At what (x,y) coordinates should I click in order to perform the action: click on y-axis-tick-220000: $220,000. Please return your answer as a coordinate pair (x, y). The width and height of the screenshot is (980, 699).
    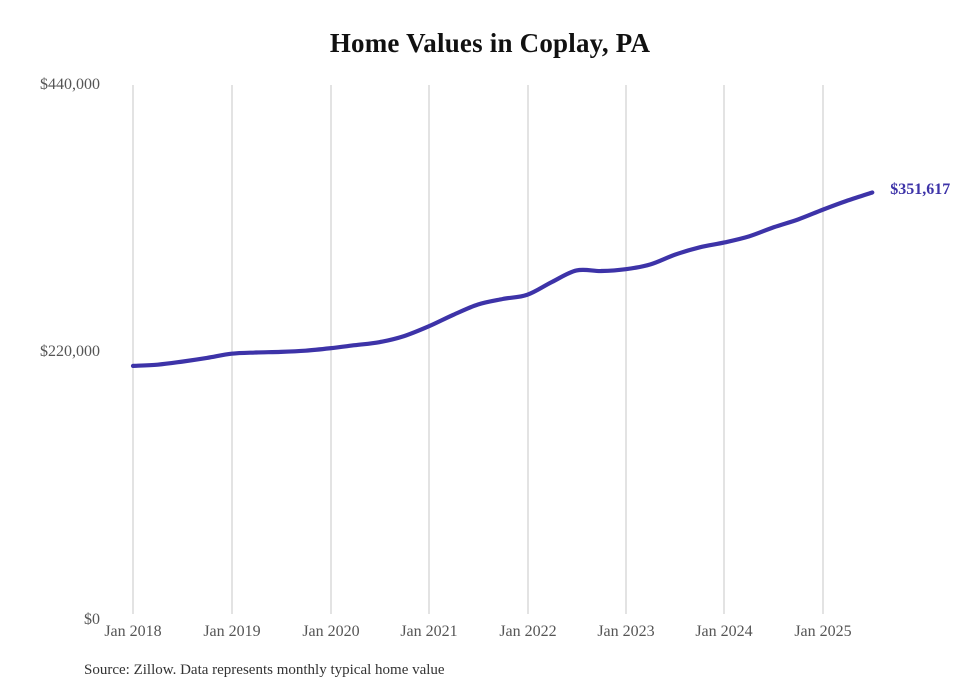
    Looking at the image, I should click on (70, 351).